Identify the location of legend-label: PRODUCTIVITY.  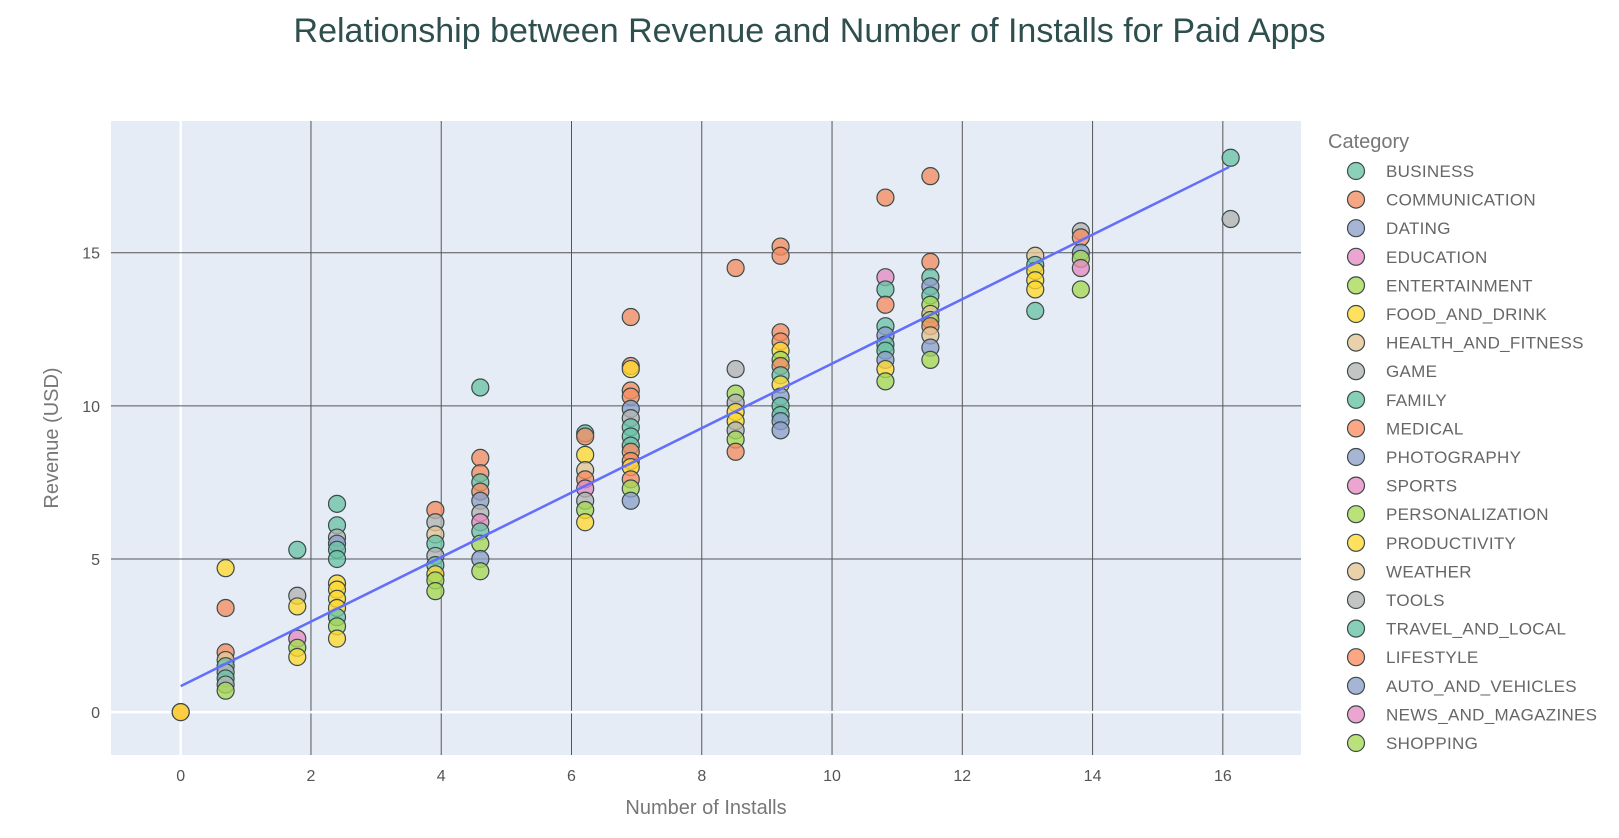
(1451, 543).